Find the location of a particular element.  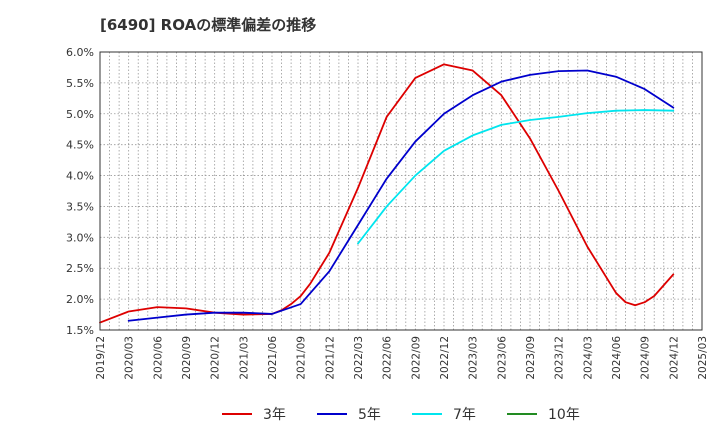

legend-label: 5年 is located at coordinates (369, 415).